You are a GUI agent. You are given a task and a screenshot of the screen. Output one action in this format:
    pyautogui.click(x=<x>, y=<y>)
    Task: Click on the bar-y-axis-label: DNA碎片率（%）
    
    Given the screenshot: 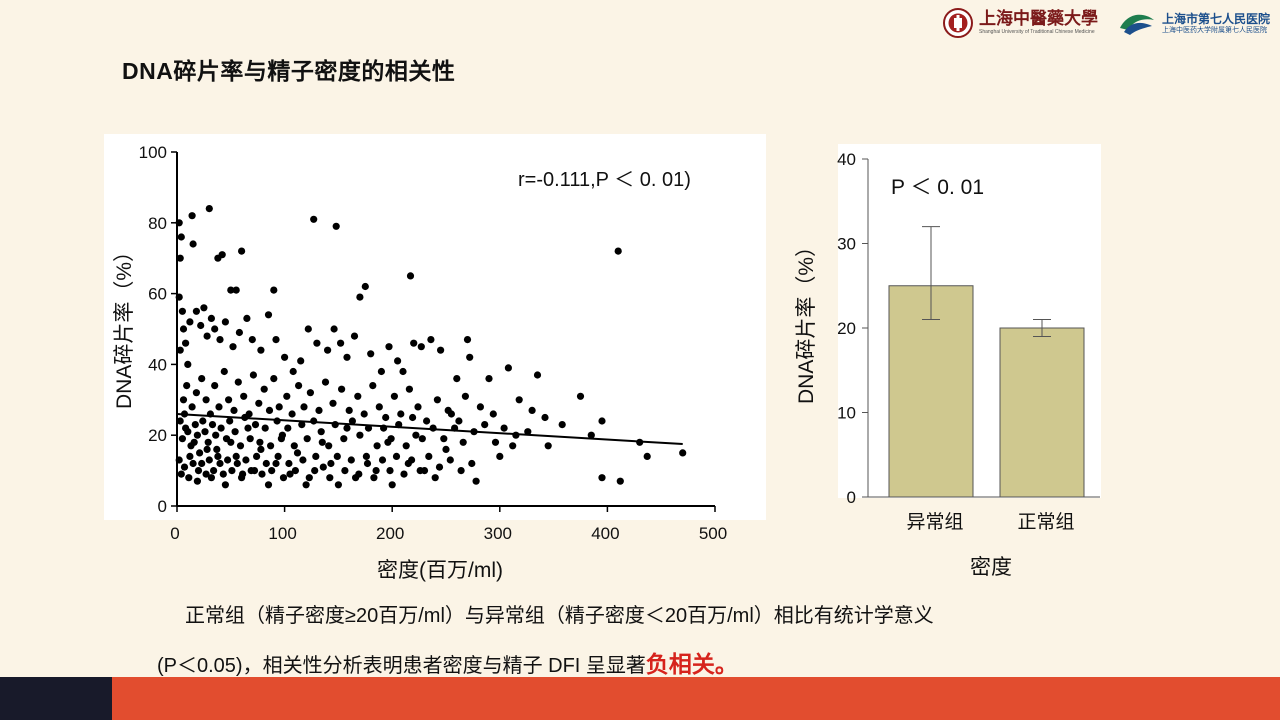 What is the action you would take?
    pyautogui.click(x=806, y=320)
    